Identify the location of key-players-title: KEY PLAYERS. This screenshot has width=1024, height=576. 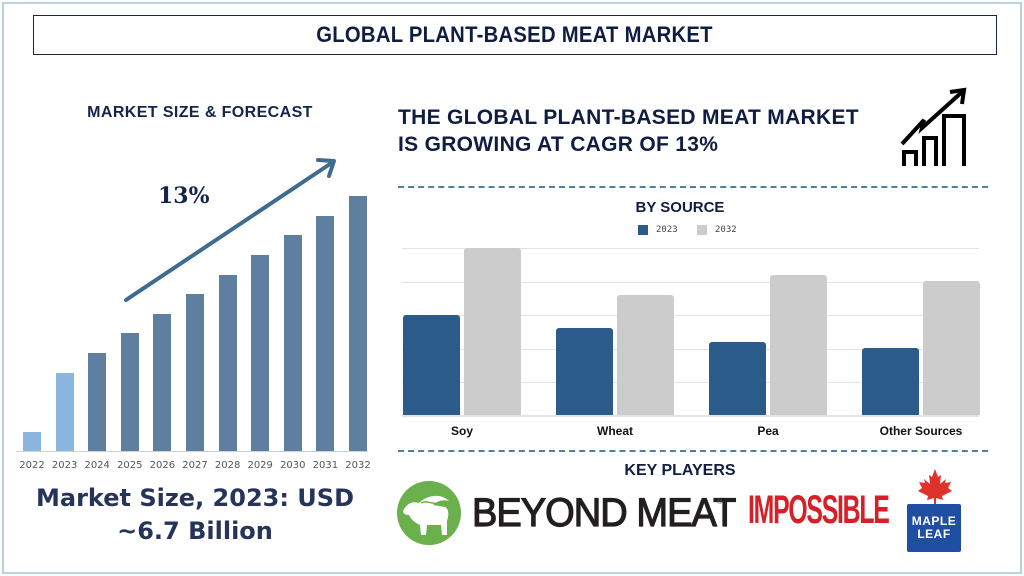
(680, 470).